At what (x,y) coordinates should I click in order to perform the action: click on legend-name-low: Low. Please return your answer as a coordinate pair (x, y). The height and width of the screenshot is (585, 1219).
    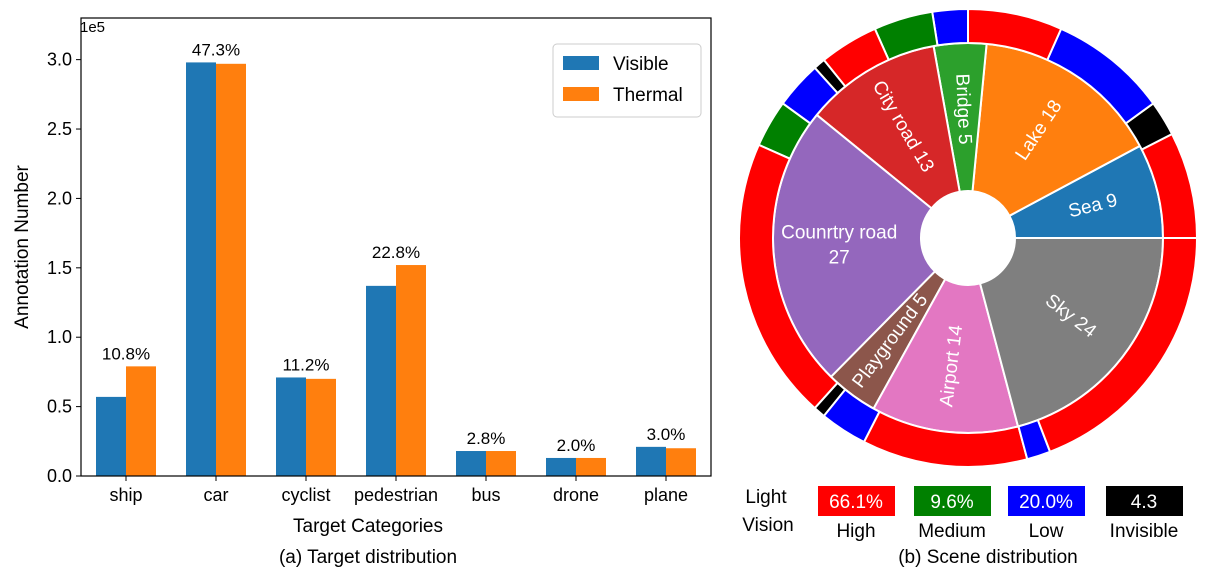
    Looking at the image, I should click on (1046, 531).